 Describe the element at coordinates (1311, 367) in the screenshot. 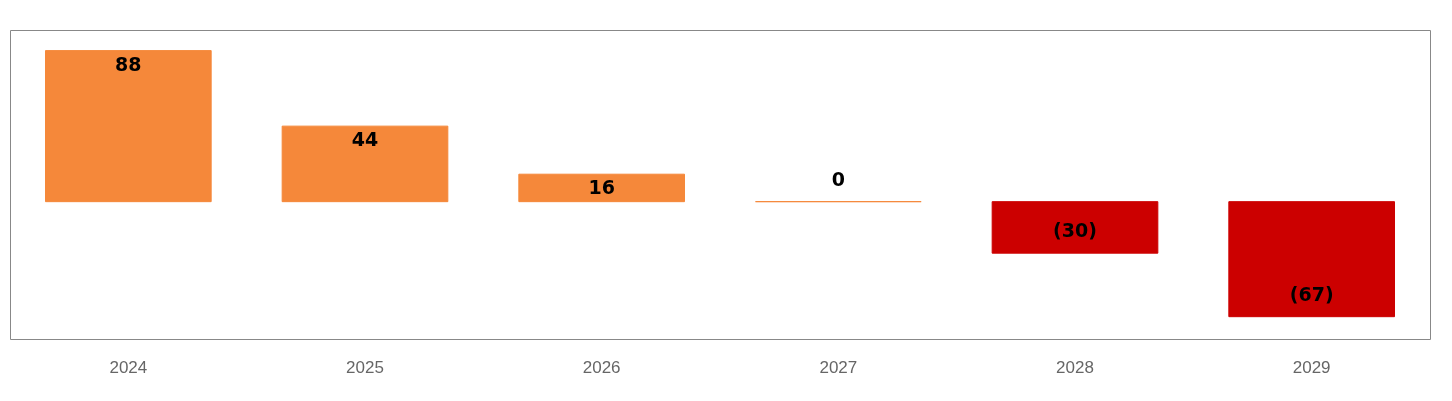

I see `x-tick-label: 2029` at that location.